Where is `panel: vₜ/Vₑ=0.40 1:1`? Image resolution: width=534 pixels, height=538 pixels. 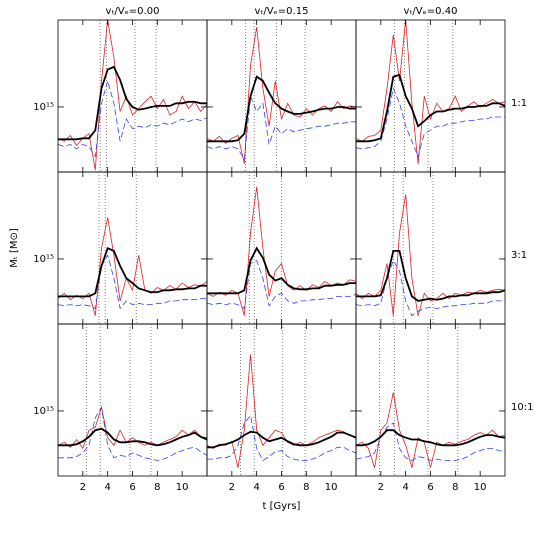 panel: vₜ/Vₑ=0.40 1:1 is located at coordinates (441, 89).